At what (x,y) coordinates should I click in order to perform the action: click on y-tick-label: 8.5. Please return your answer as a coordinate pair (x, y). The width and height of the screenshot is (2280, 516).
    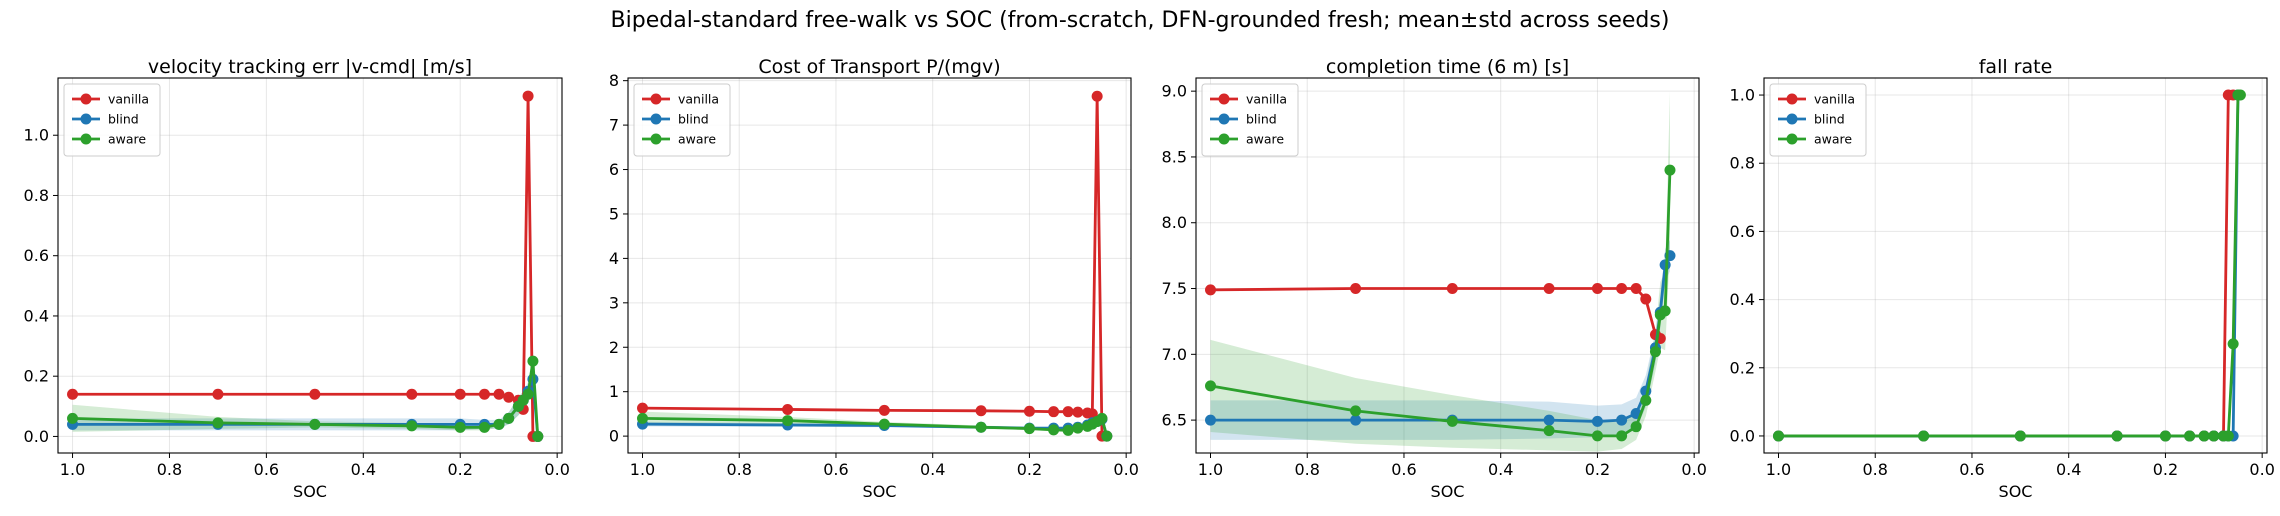
    Looking at the image, I should click on (1174, 156).